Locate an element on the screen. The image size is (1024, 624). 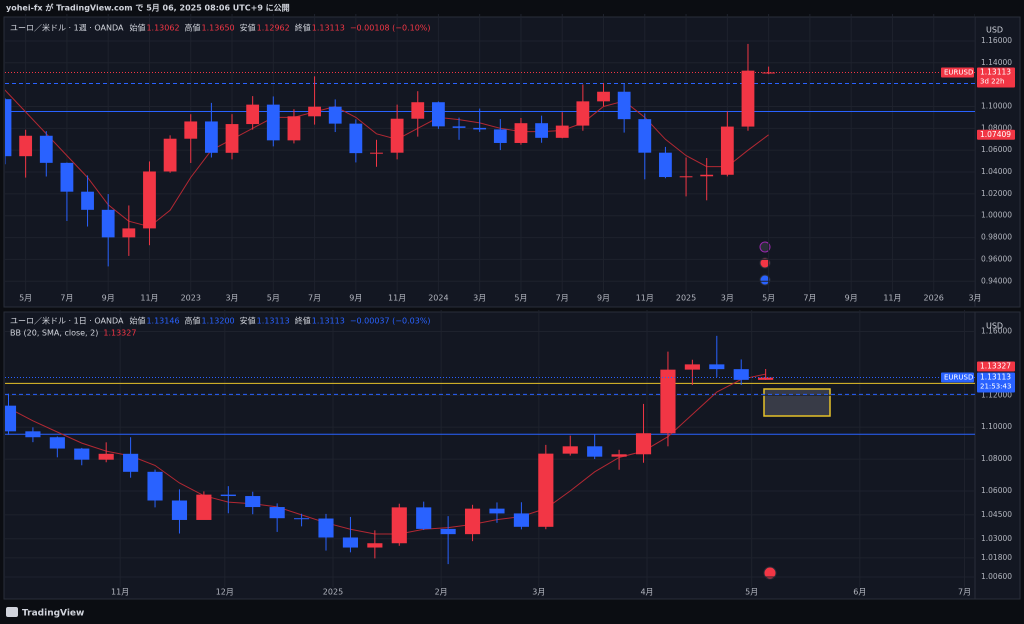
legend-label: 終値 is located at coordinates (303, 28).